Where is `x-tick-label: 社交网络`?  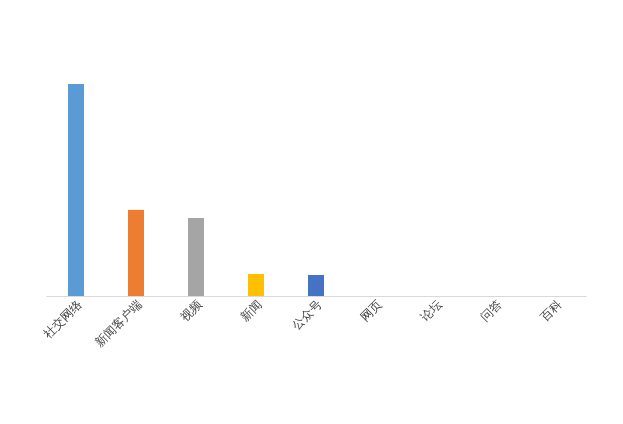
x-tick-label: 社交网络 is located at coordinates (62, 319).